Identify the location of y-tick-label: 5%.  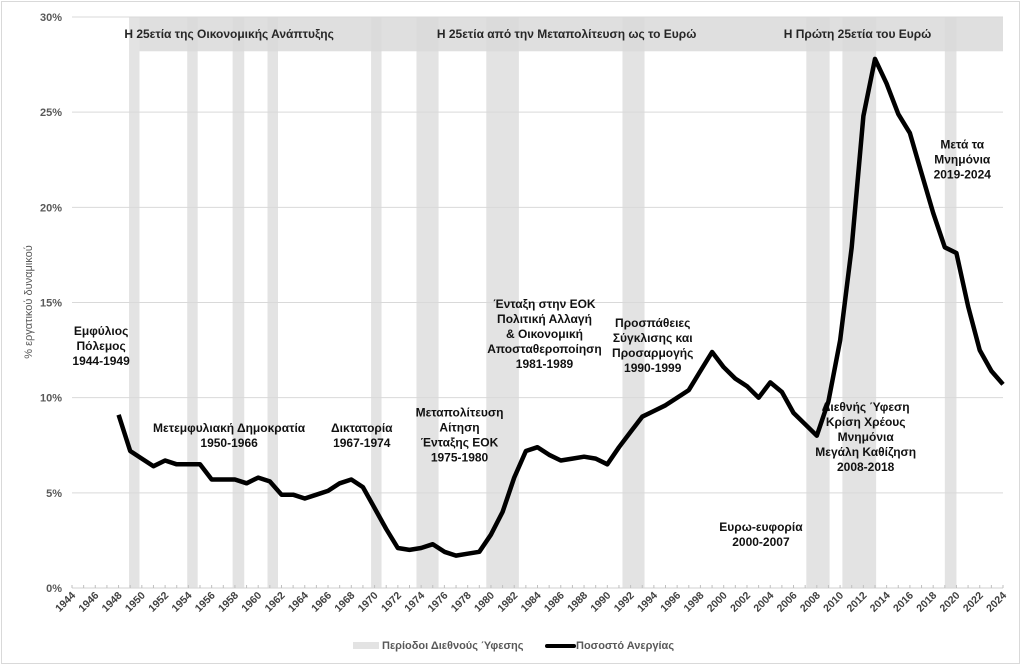
(54, 494).